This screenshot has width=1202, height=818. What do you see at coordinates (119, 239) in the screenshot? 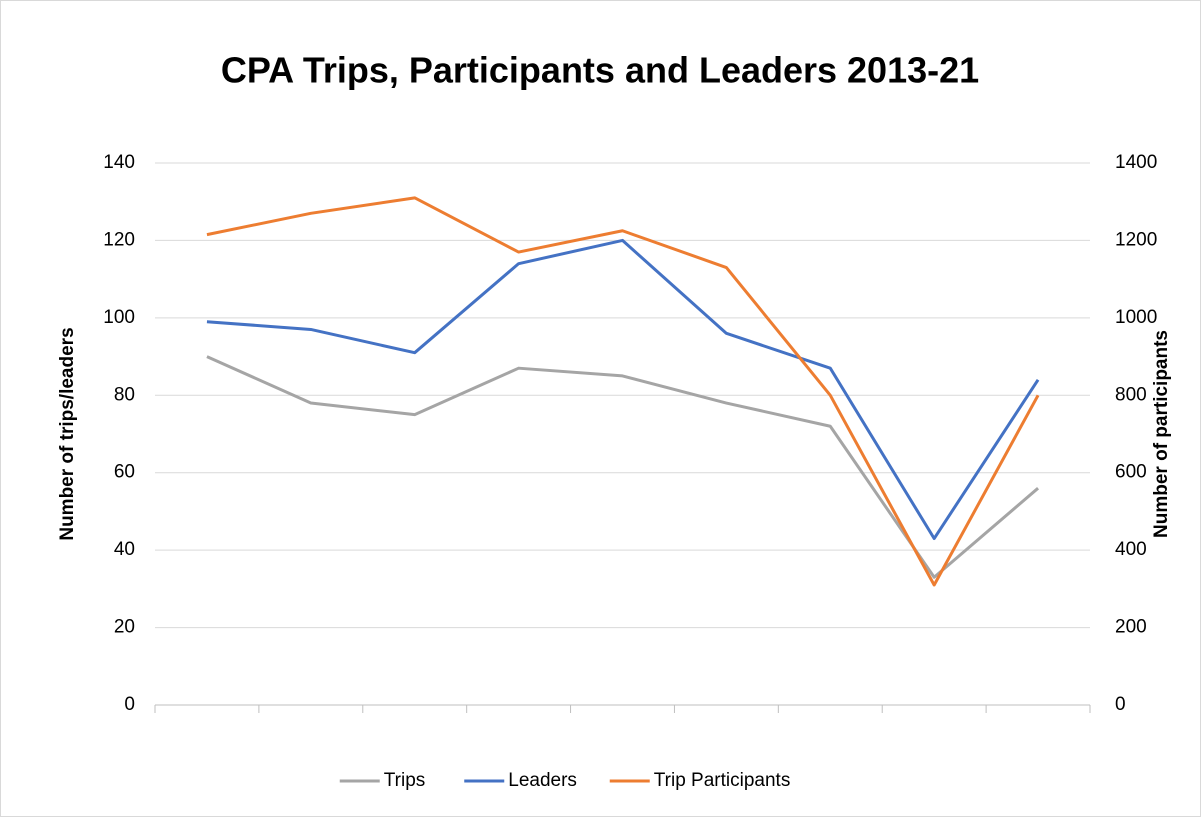
I see `y-tick-label: 120` at bounding box center [119, 239].